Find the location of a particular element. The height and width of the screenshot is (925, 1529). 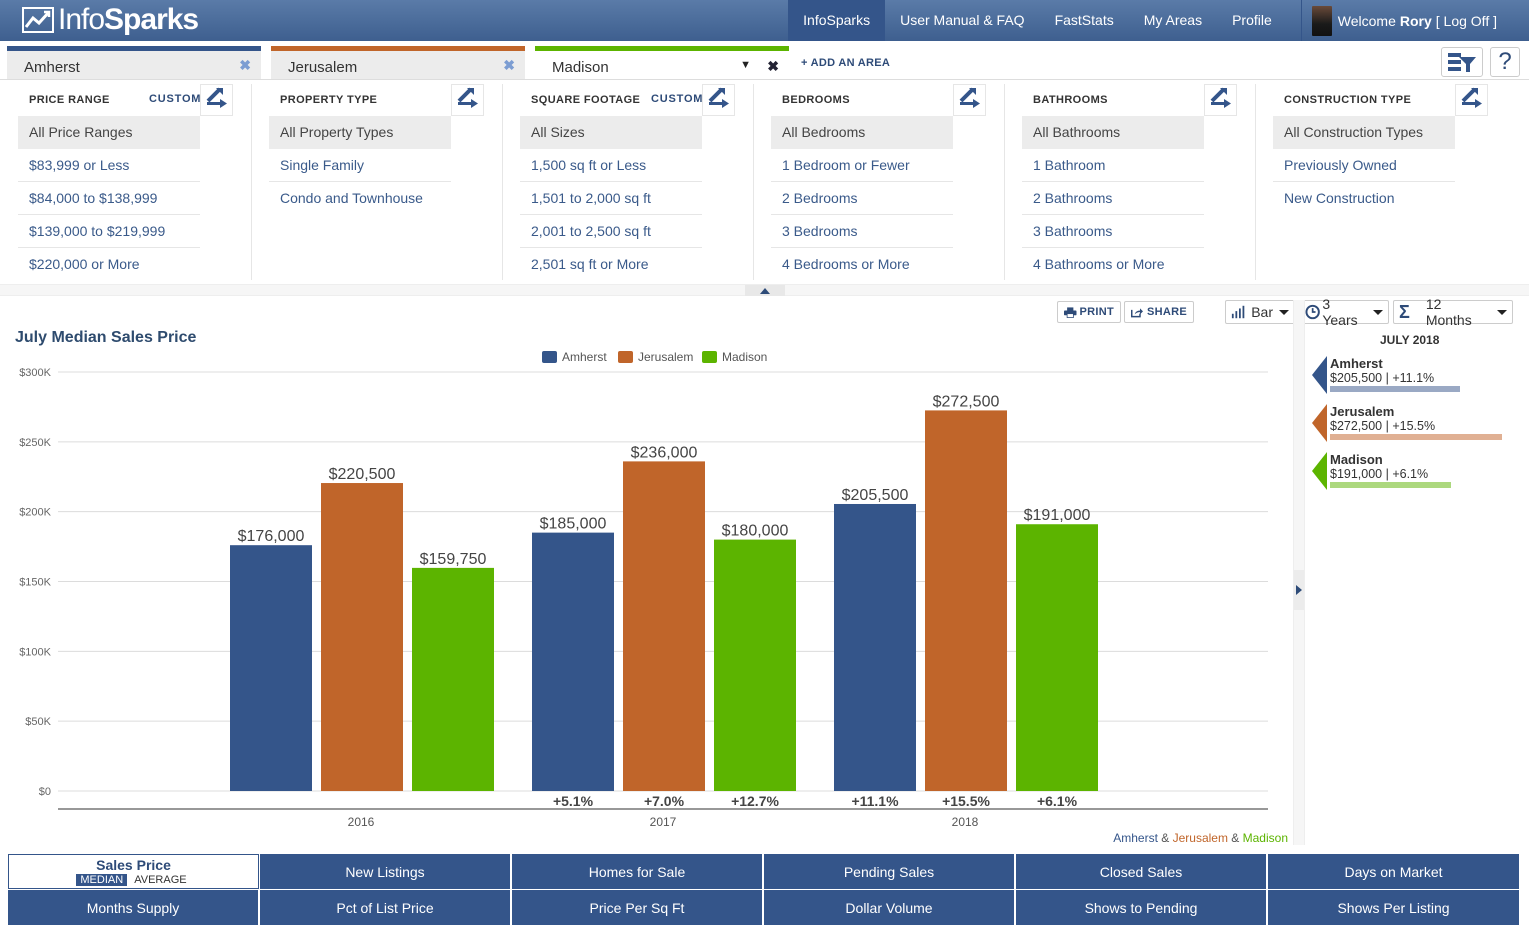

summary-item-amherst: Amherst $205,500 | +11.1% is located at coordinates (1412, 379).